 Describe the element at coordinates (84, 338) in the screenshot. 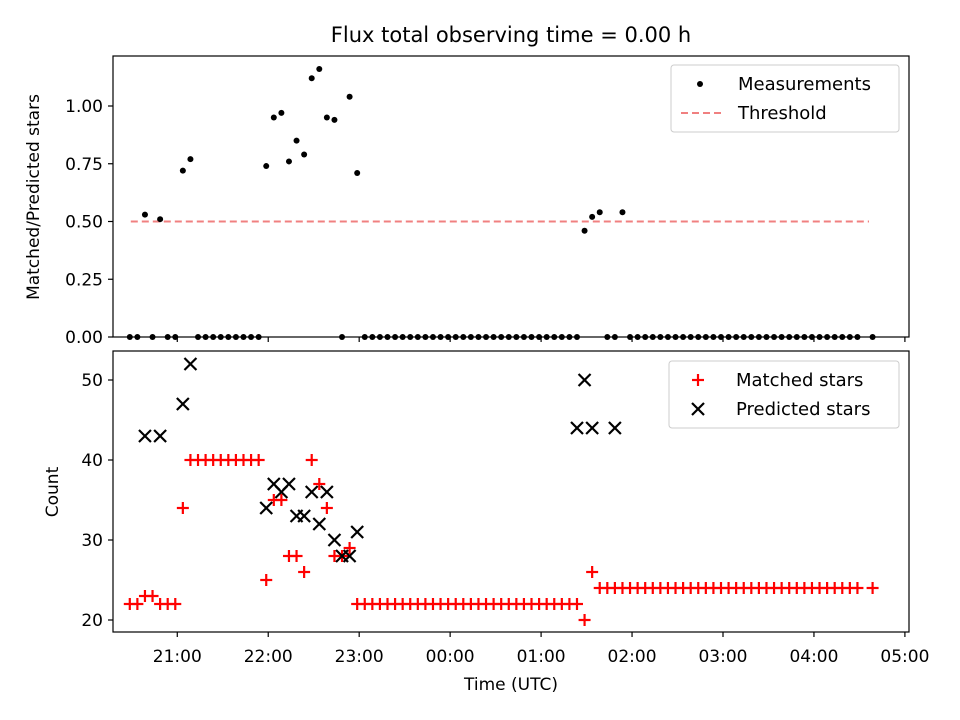

I see `top-y-tick-label: 0.00` at that location.